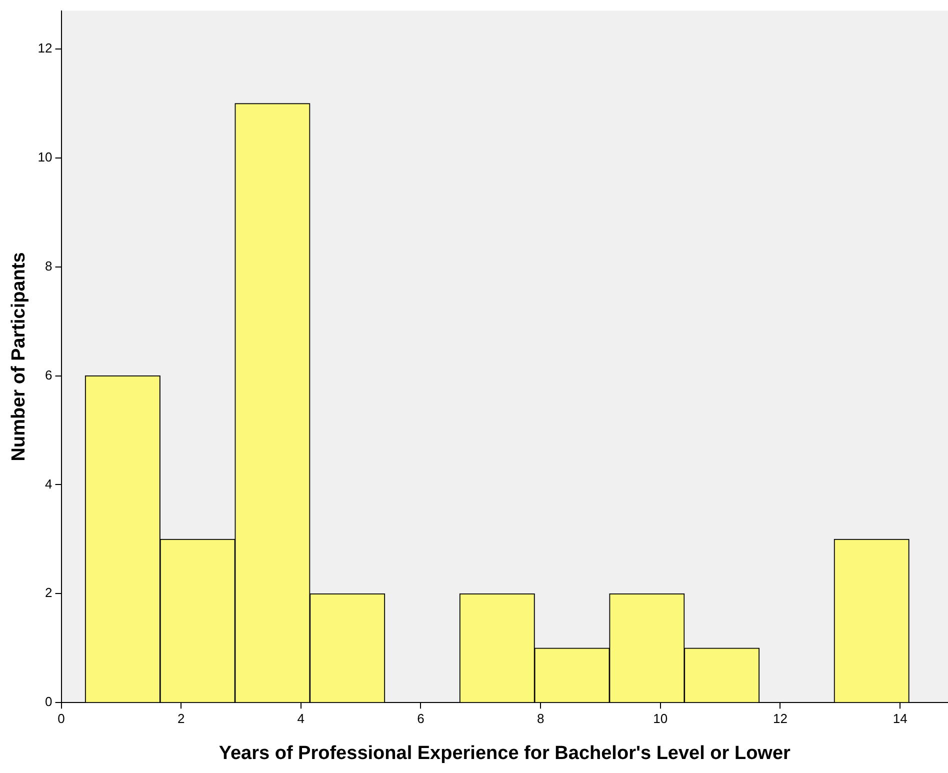 The height and width of the screenshot is (773, 948). I want to click on y-tick-label: 12, so click(45, 48).